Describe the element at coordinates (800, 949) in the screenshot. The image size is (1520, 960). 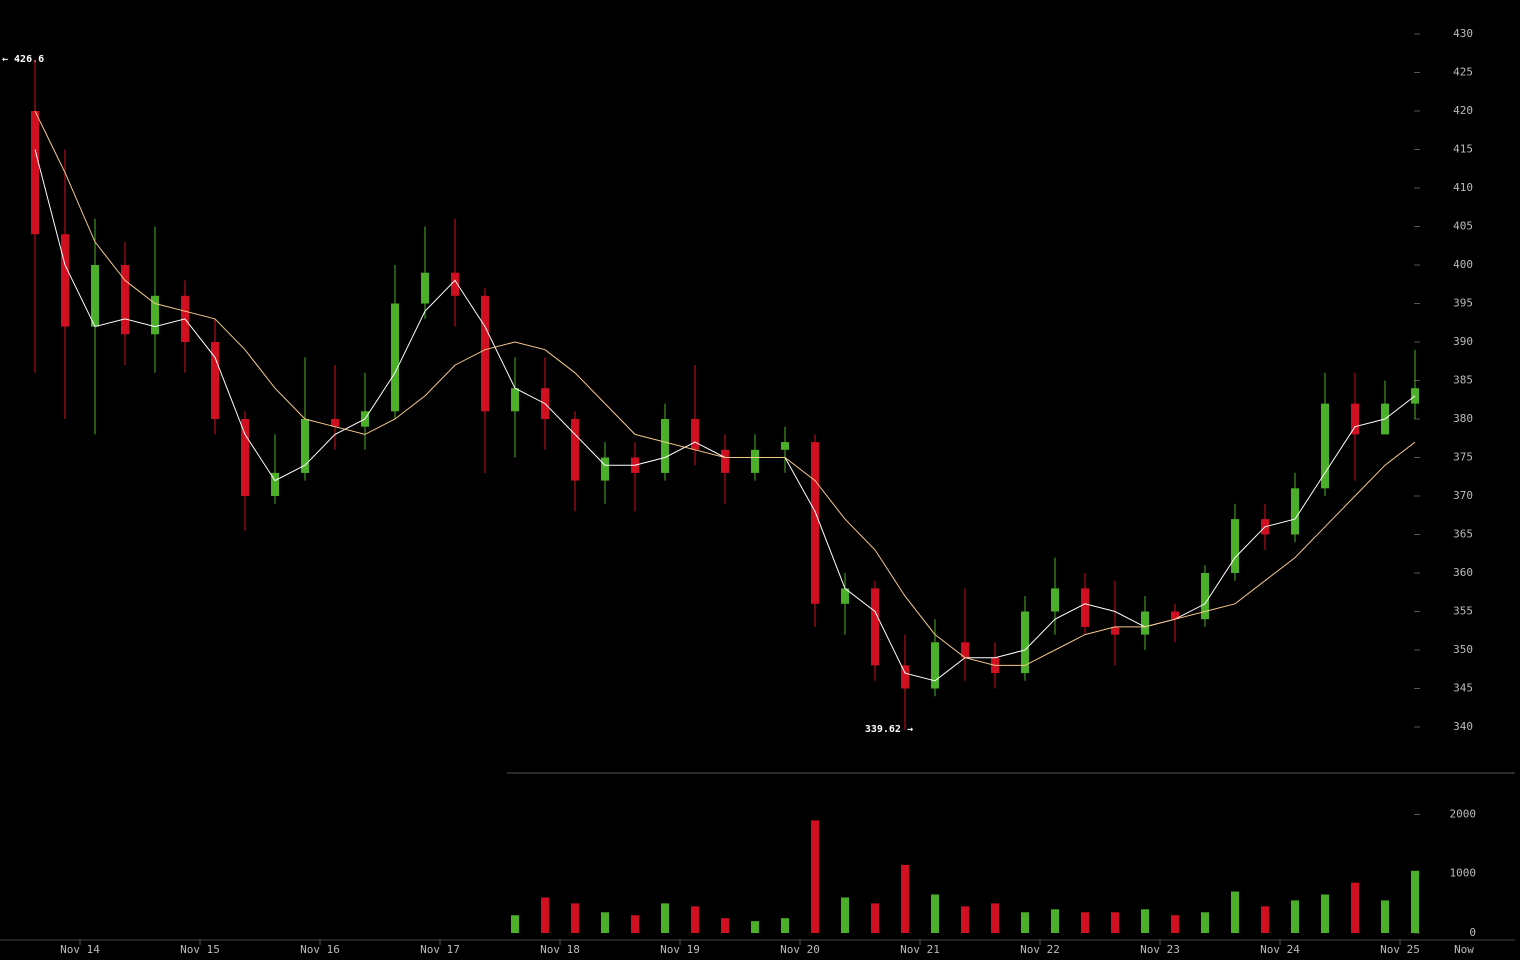
I see `x-tick-label: Nov 20` at that location.